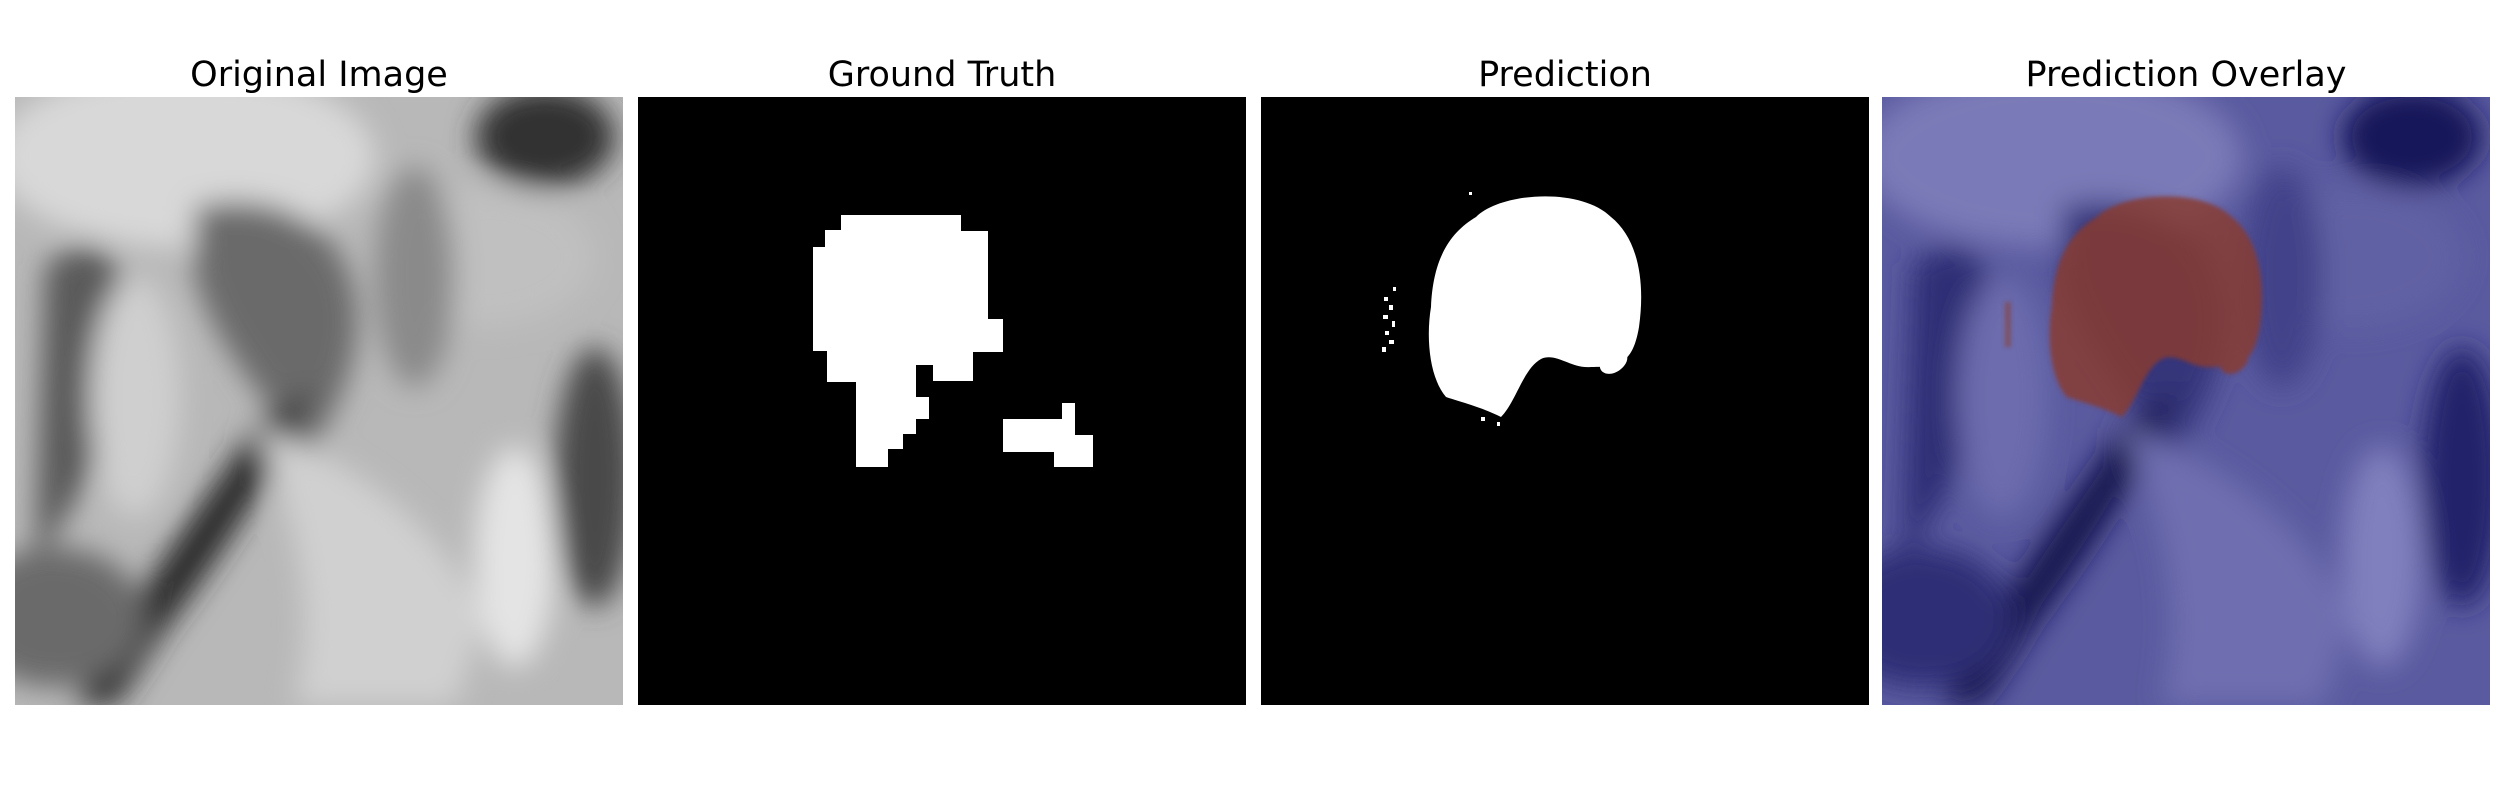 Image resolution: width=2500 pixels, height=800 pixels. What do you see at coordinates (319, 75) in the screenshot?
I see `panel-title-original-image: Original Image` at bounding box center [319, 75].